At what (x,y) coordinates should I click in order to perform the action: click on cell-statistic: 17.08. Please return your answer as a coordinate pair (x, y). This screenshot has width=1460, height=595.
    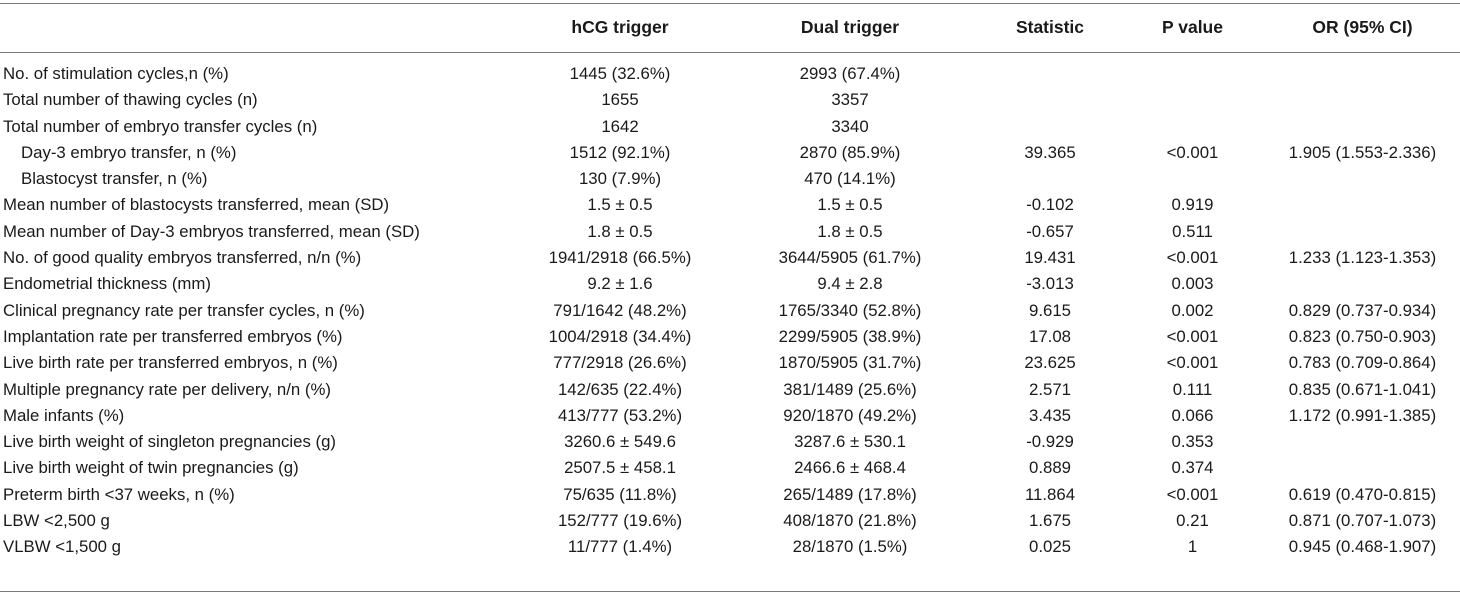
    Looking at the image, I should click on (1050, 336).